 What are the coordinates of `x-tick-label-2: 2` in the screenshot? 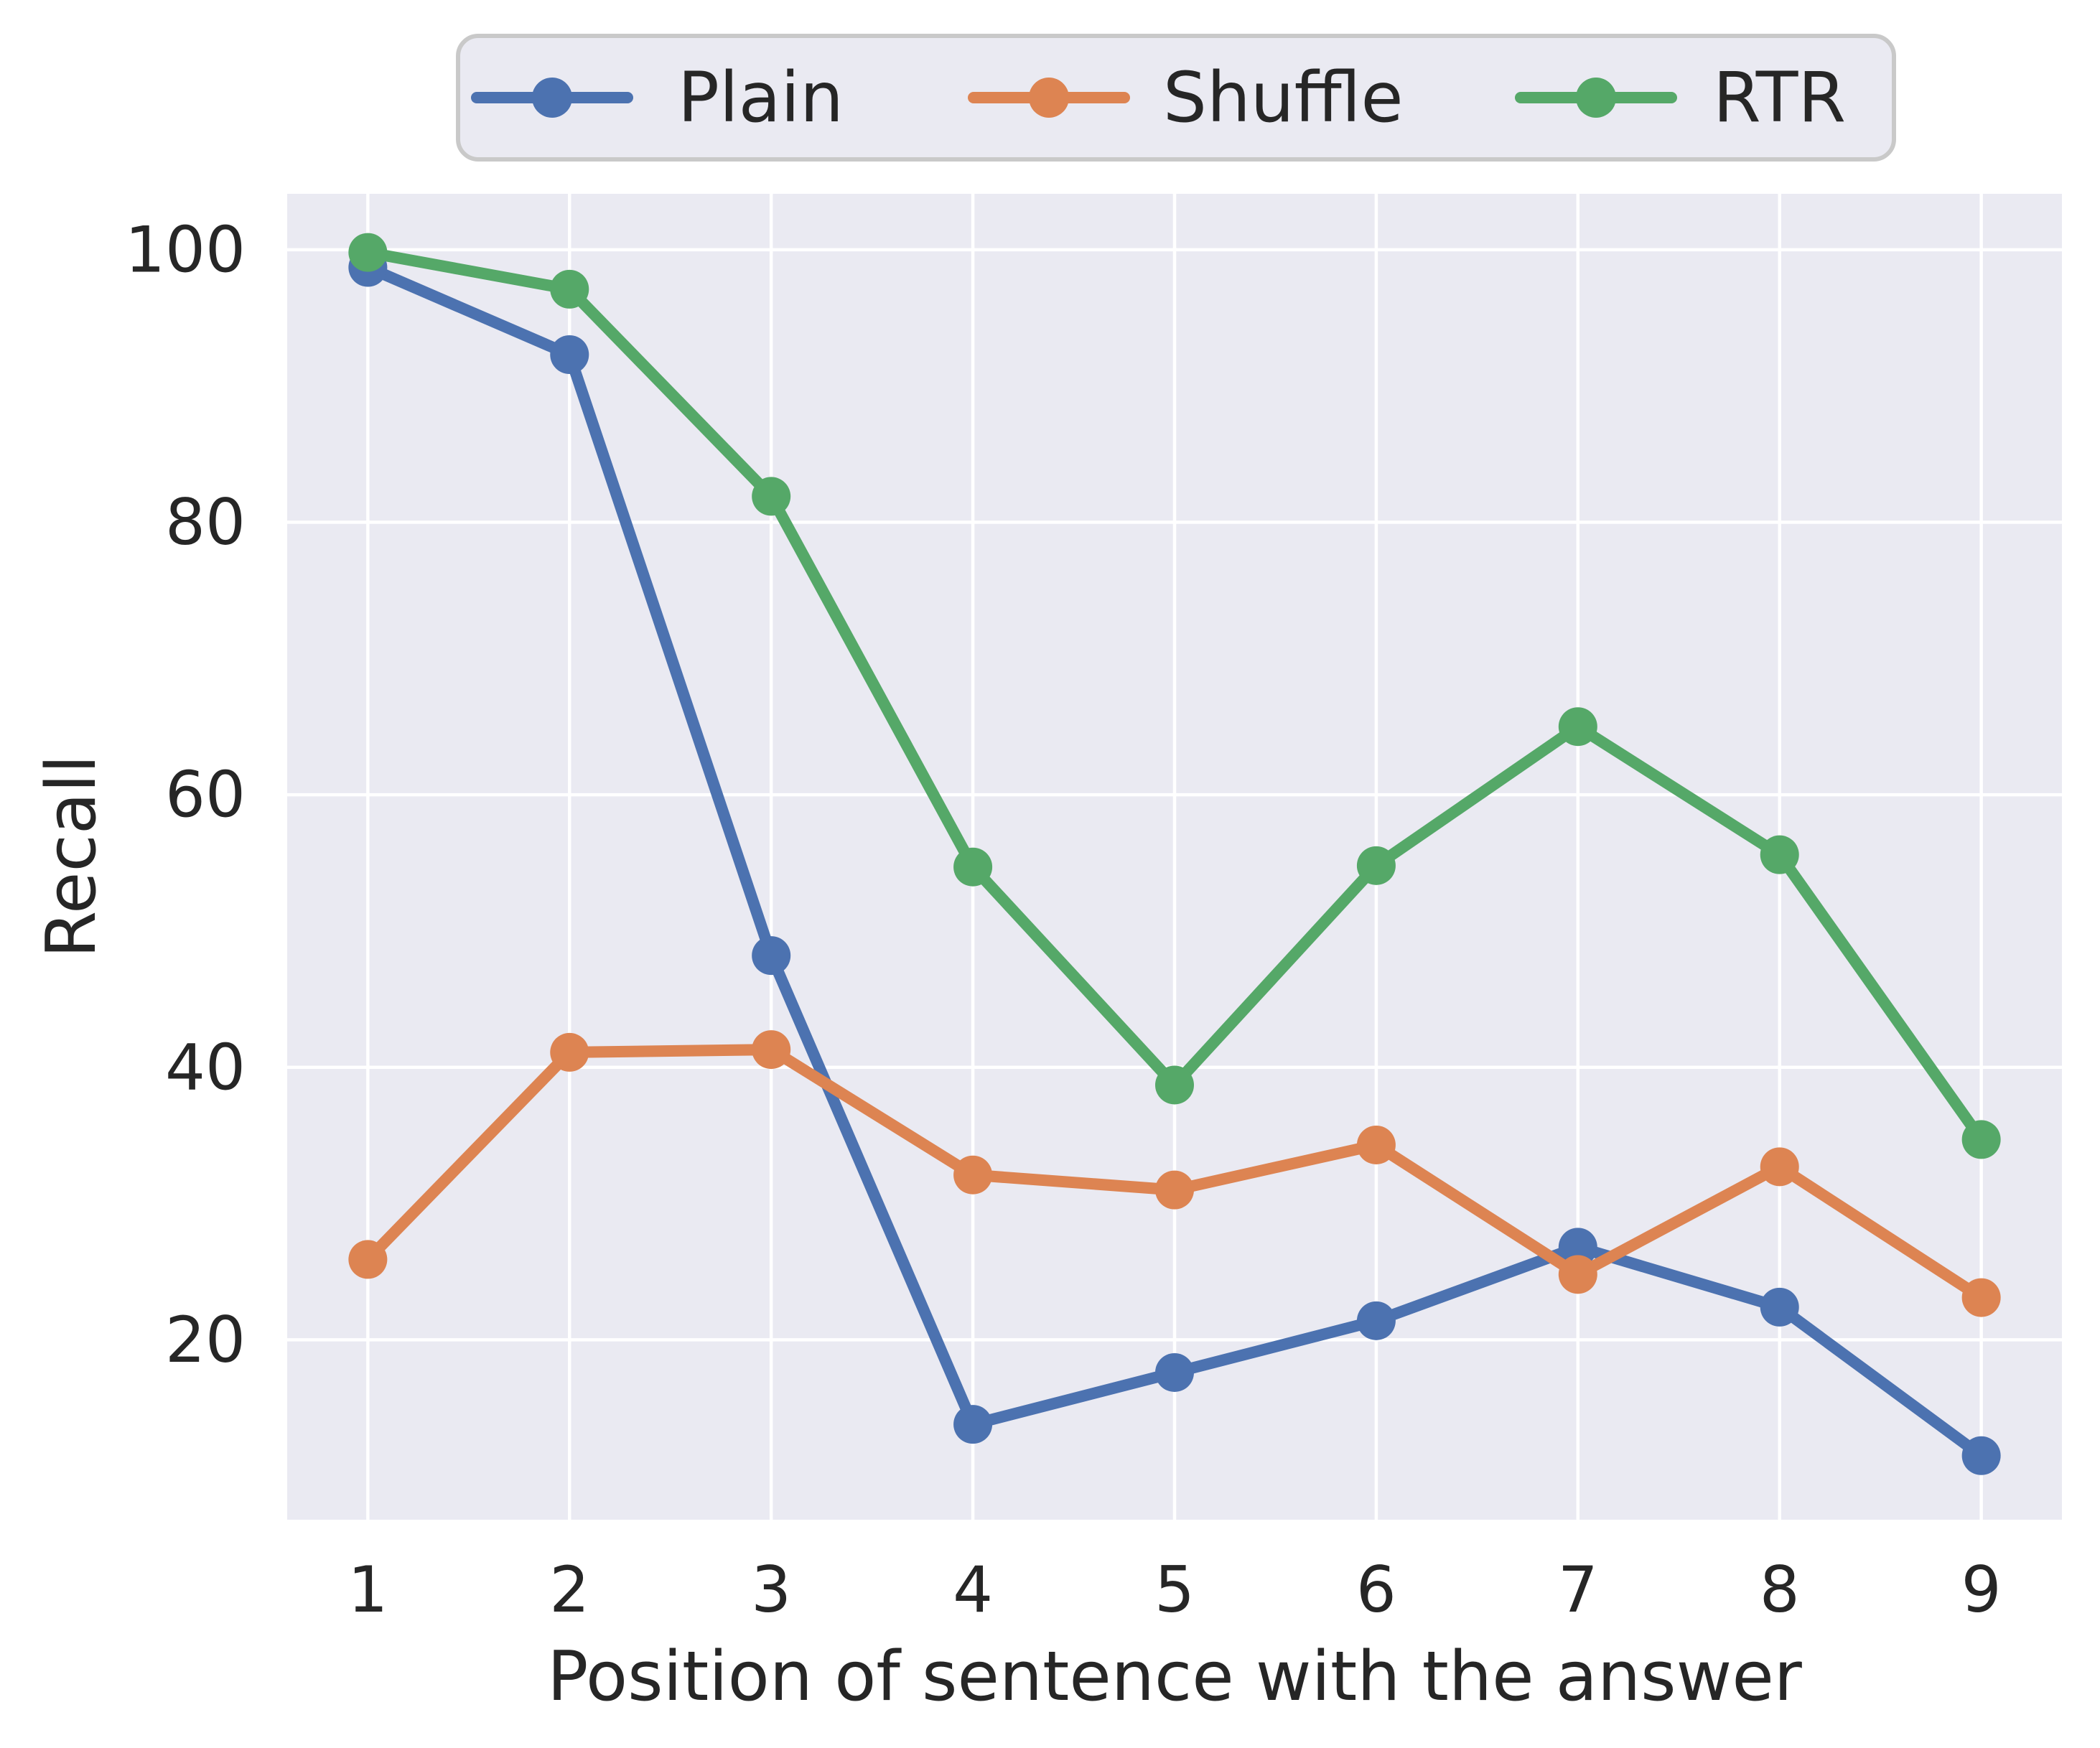 It's located at (569, 1590).